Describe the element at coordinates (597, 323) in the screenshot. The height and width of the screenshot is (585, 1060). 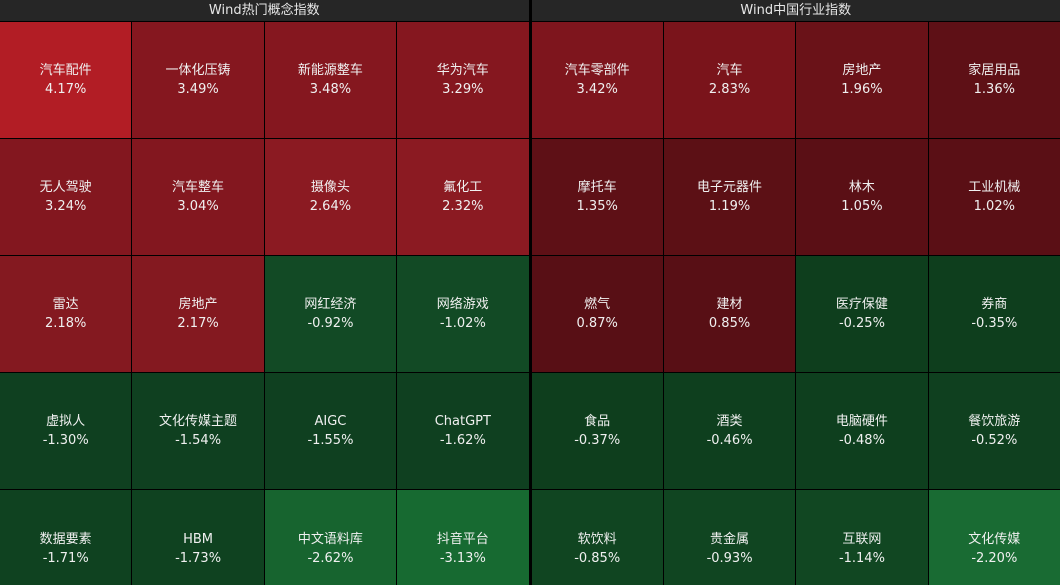
I see `tile-change: 0.87%` at that location.